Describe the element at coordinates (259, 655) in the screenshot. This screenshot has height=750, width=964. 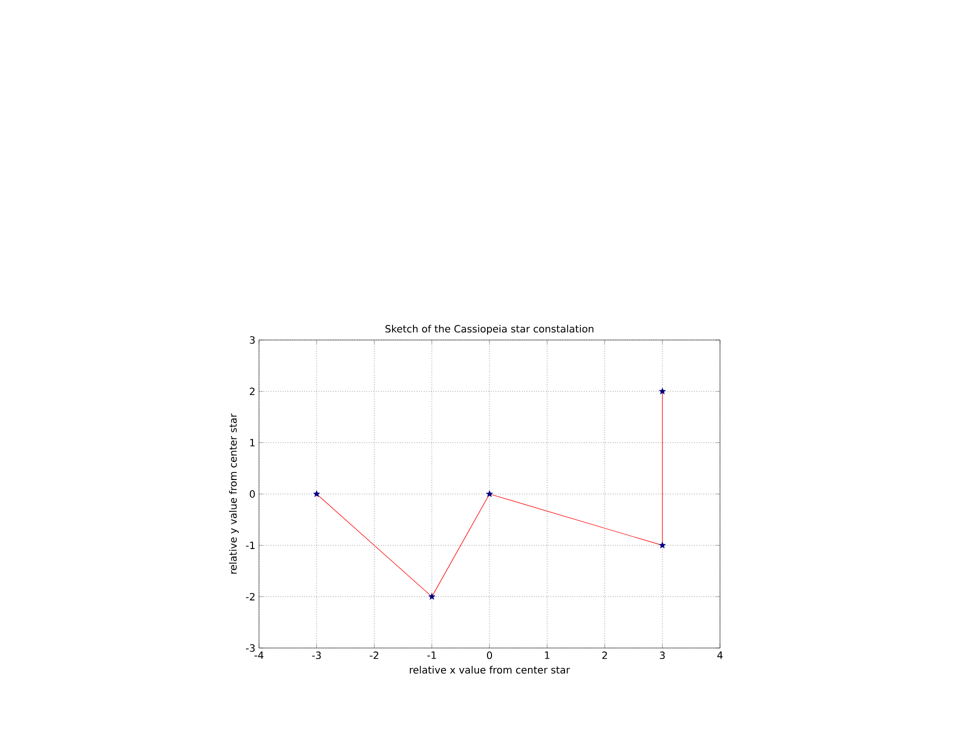
I see `x-tick-label: -4` at that location.